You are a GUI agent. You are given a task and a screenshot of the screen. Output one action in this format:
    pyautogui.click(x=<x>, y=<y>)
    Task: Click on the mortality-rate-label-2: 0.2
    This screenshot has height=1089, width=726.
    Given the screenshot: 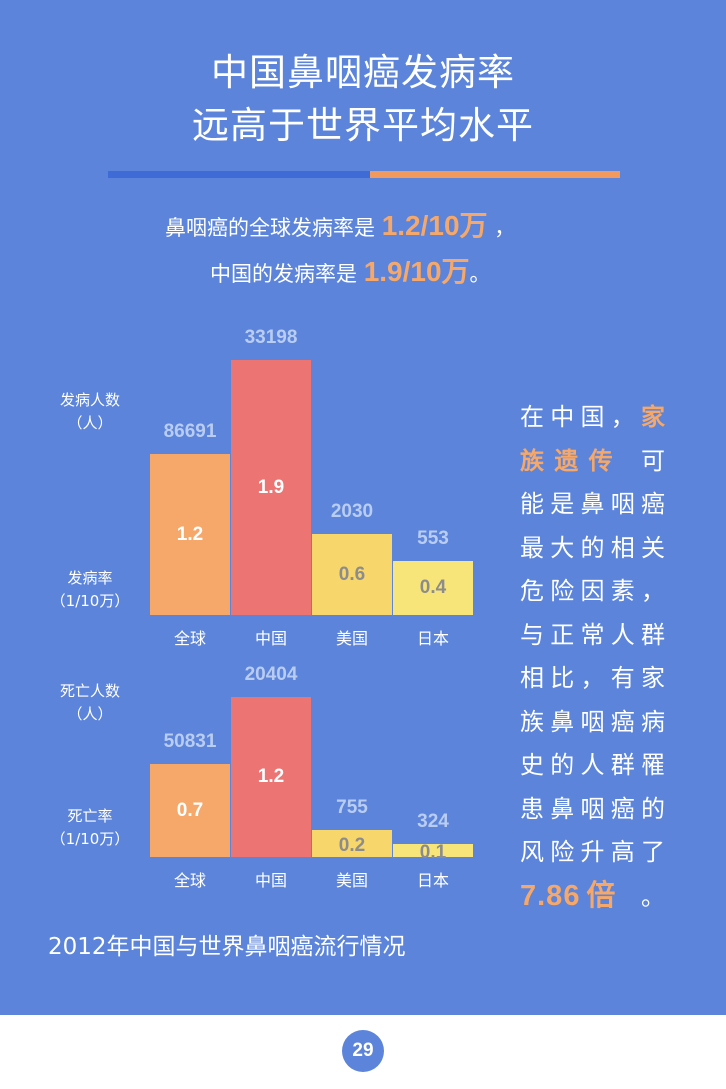 What is the action you would take?
    pyautogui.click(x=352, y=845)
    